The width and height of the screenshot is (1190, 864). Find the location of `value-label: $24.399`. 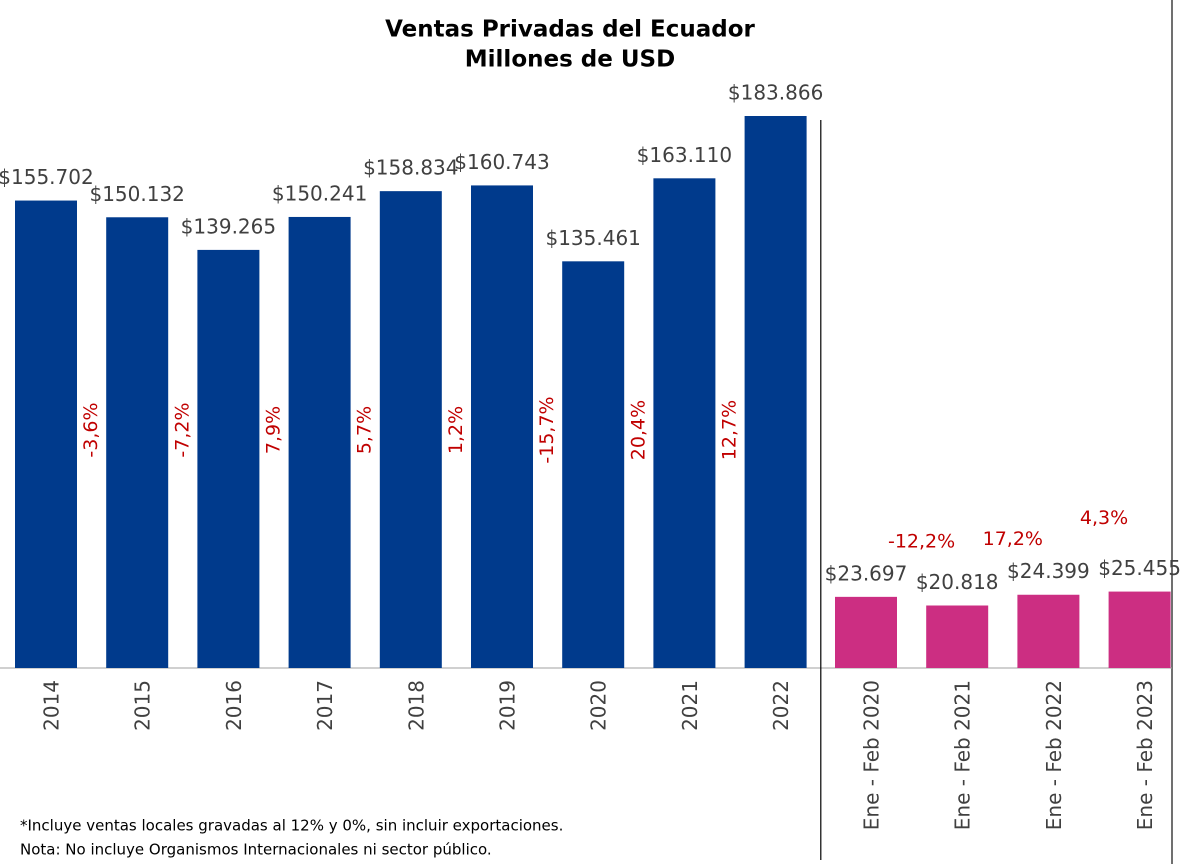

value-label: $24.399 is located at coordinates (1048, 571).